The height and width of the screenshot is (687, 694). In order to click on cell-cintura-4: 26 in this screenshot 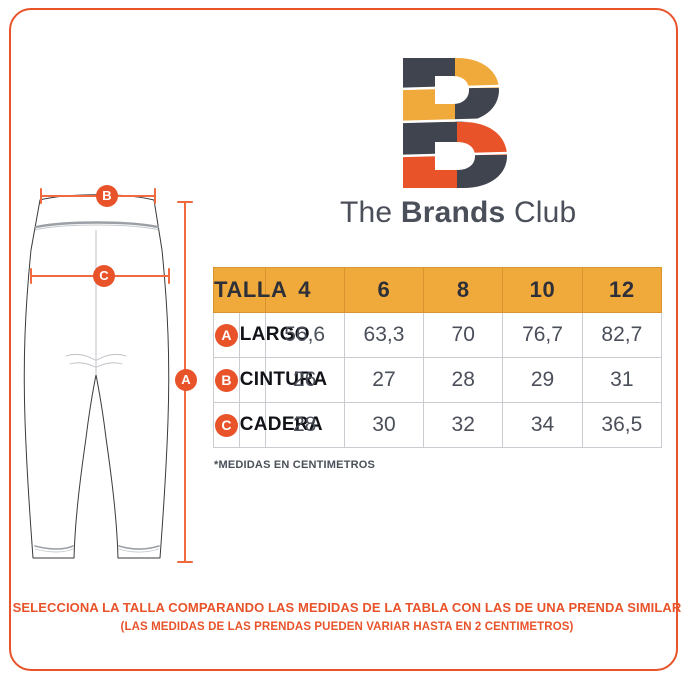, I will do `click(304, 380)`.